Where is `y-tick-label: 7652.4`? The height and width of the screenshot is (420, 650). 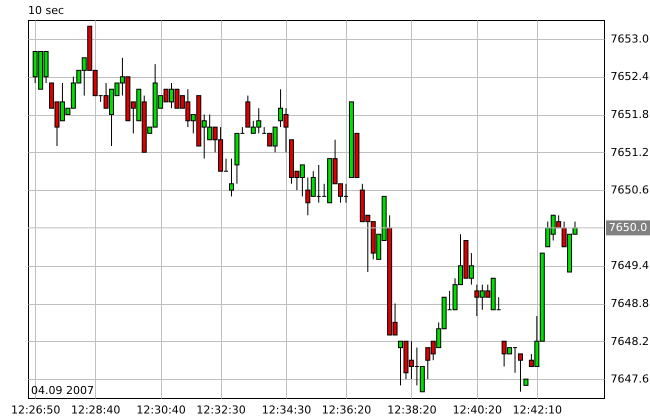
y-tick-label: 7652.4 is located at coordinates (629, 77).